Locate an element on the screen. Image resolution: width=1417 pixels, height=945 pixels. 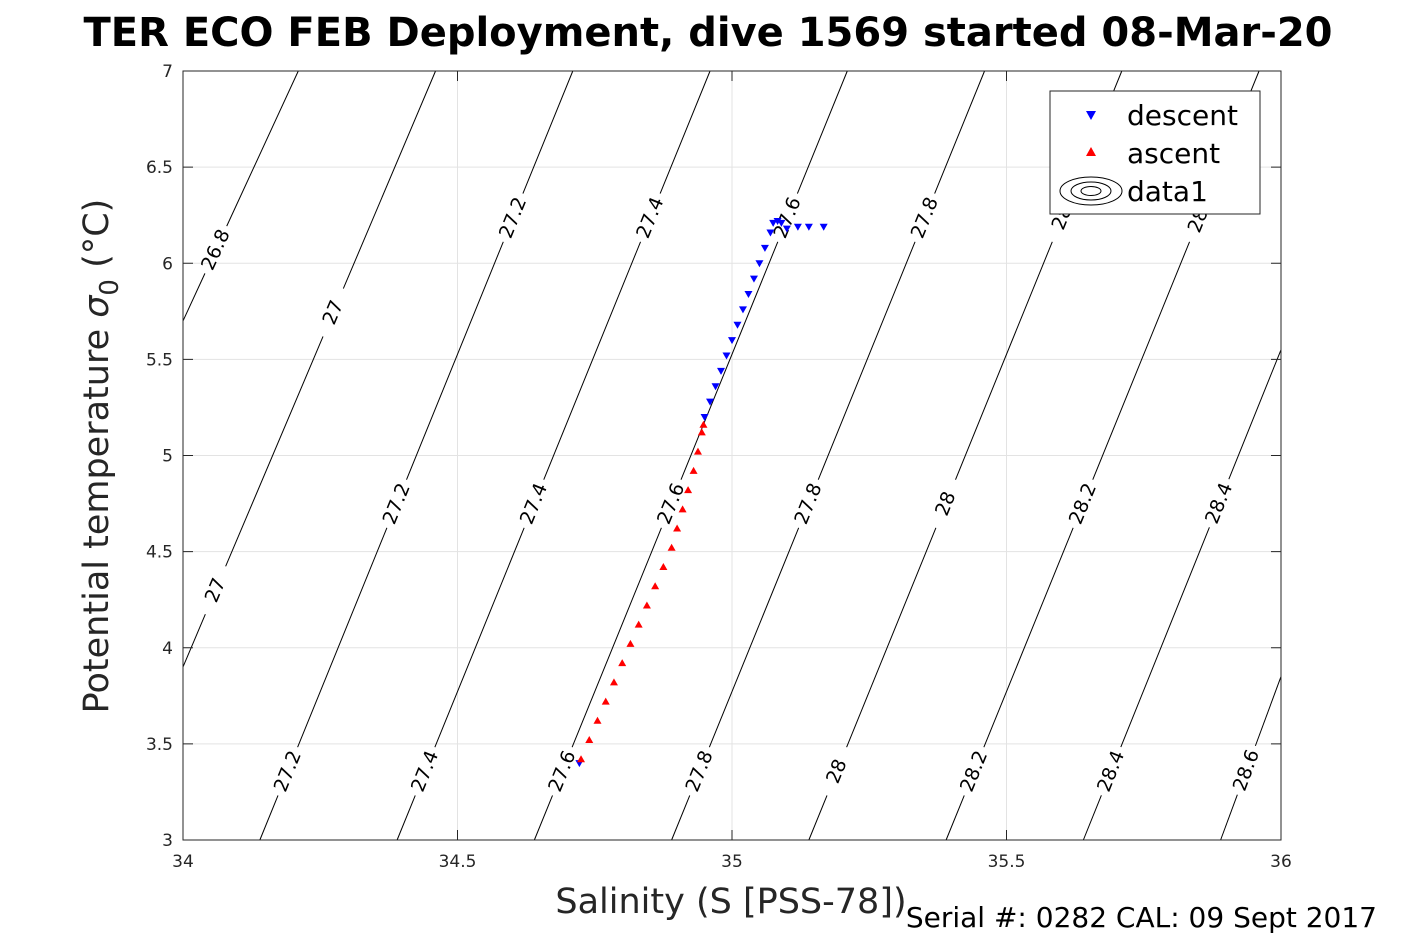
legend: descent ascent data1 is located at coordinates (1155, 152).